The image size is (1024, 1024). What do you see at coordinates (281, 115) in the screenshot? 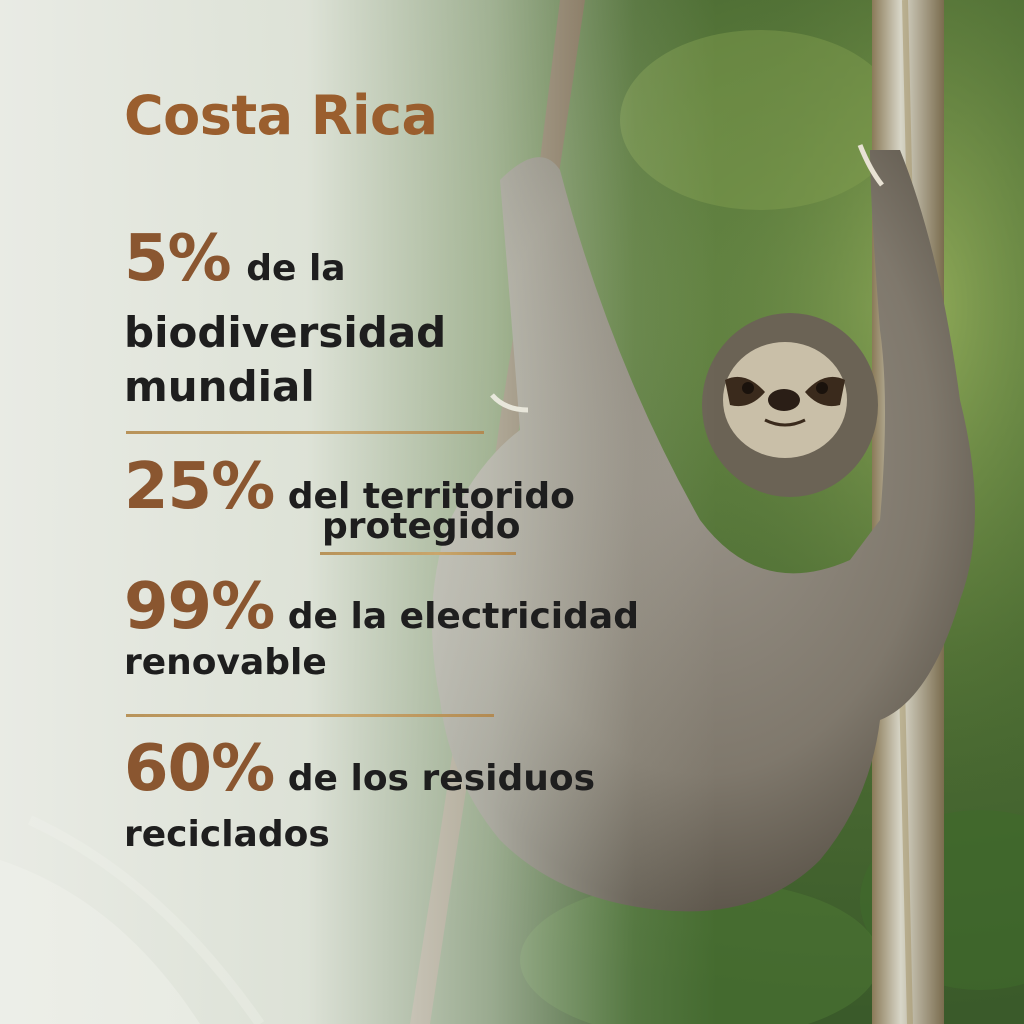
I see `page-title: Costa Rica` at bounding box center [281, 115].